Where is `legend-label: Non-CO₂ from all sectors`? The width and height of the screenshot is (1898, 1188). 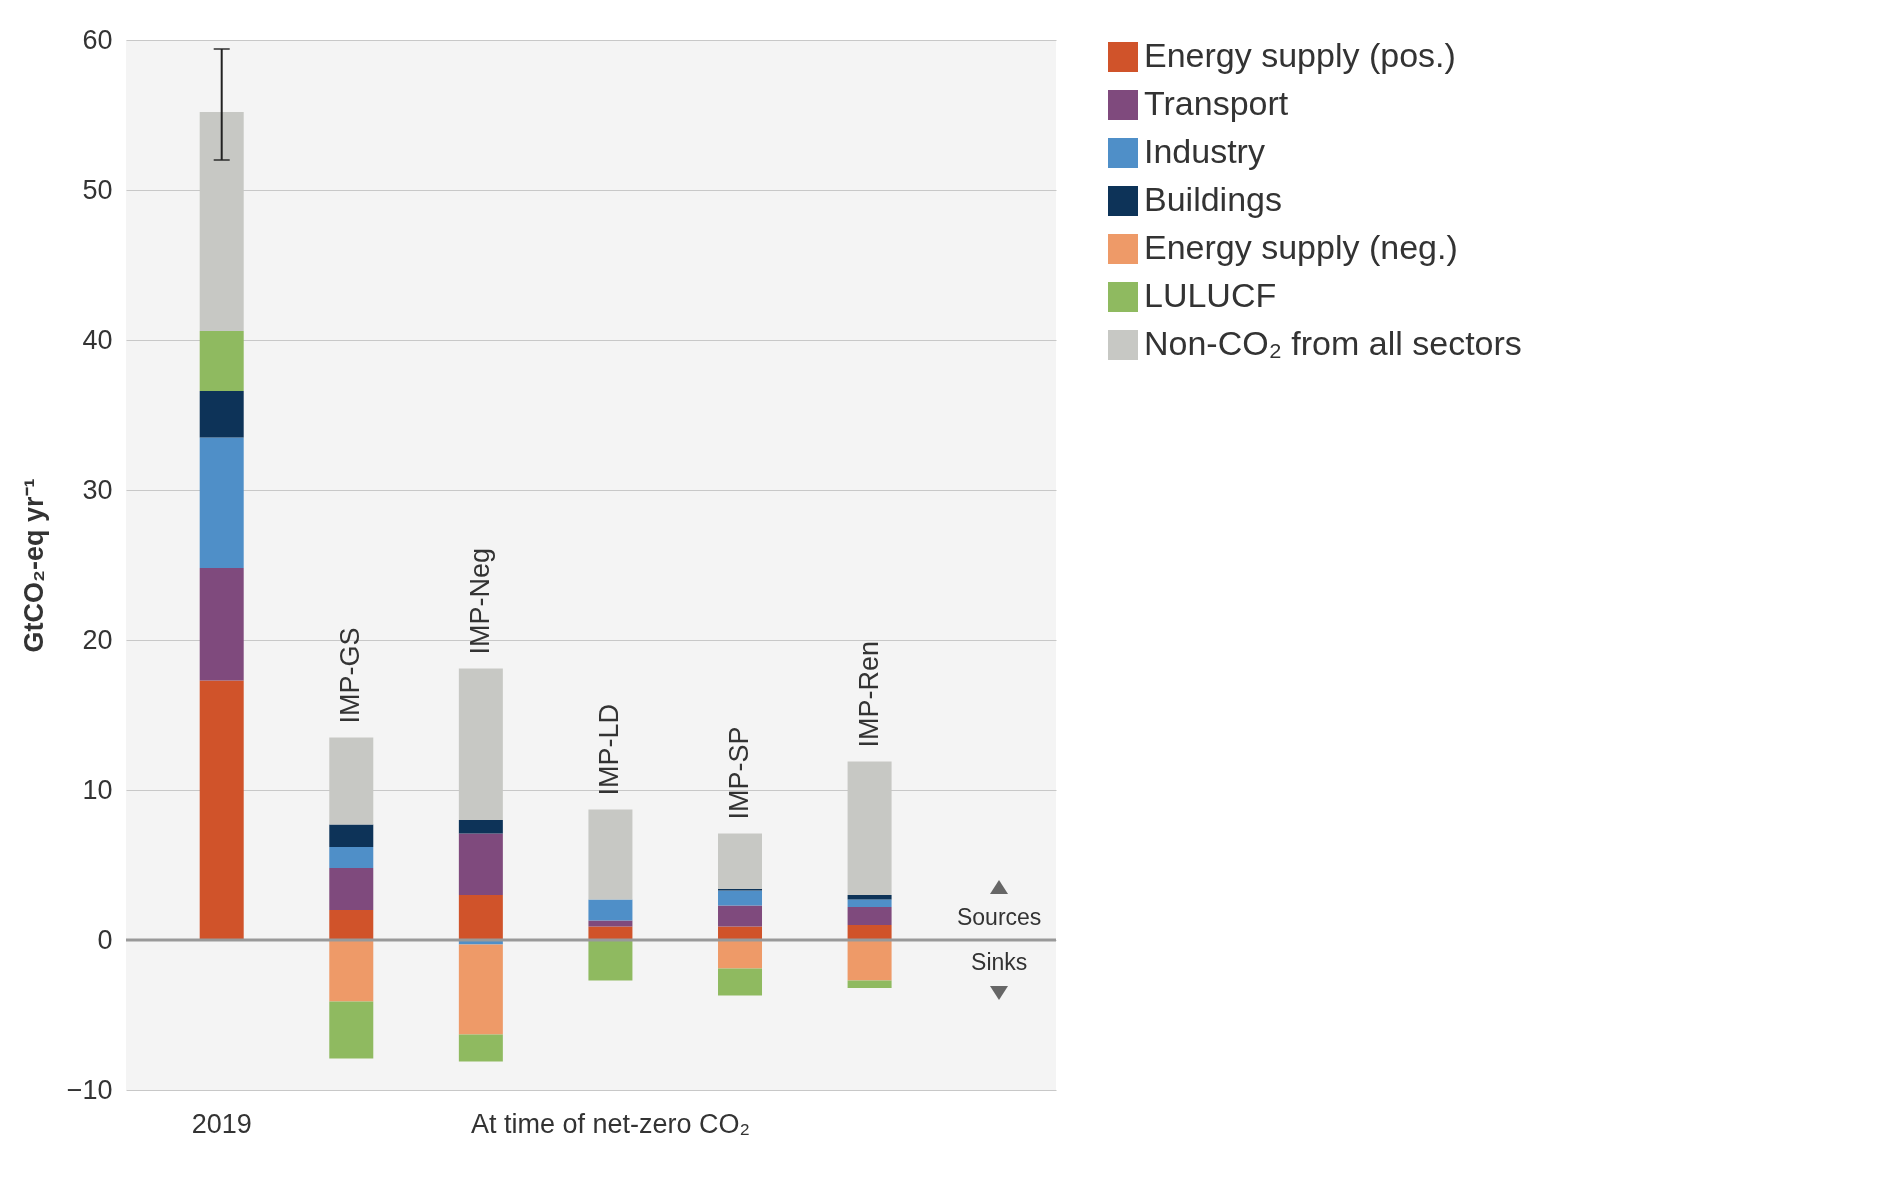 legend-label: Non-CO₂ from all sectors is located at coordinates (1333, 343).